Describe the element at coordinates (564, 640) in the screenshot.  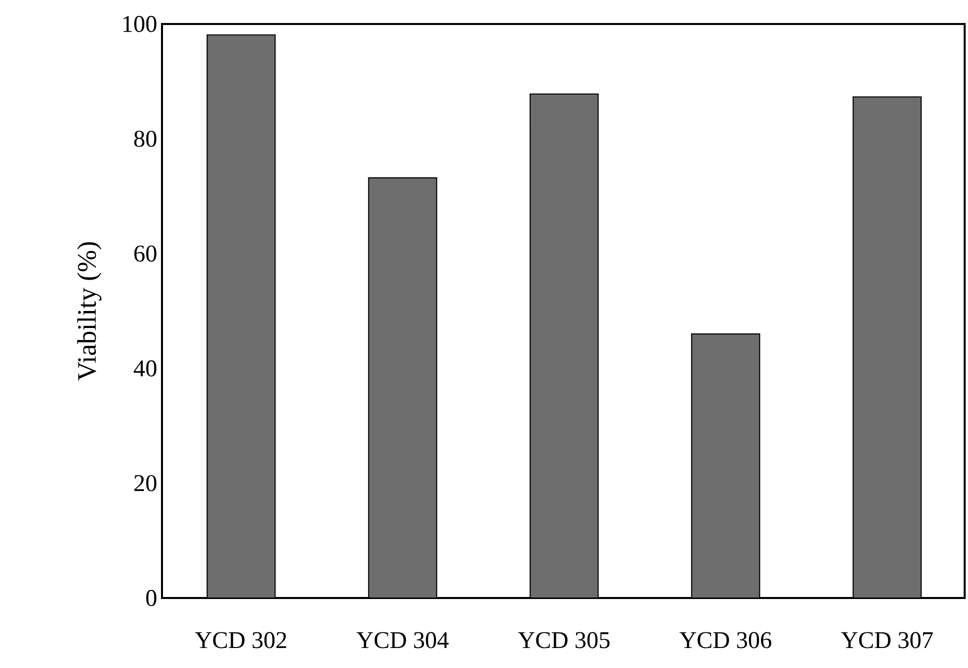
I see `x-tick-label: YCD 305` at that location.